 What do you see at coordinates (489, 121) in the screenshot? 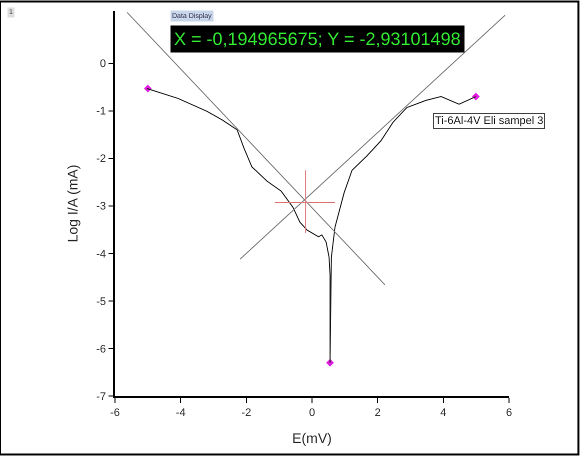
I see `annotation: Ti-6Al-4V Eli sampel 3` at bounding box center [489, 121].